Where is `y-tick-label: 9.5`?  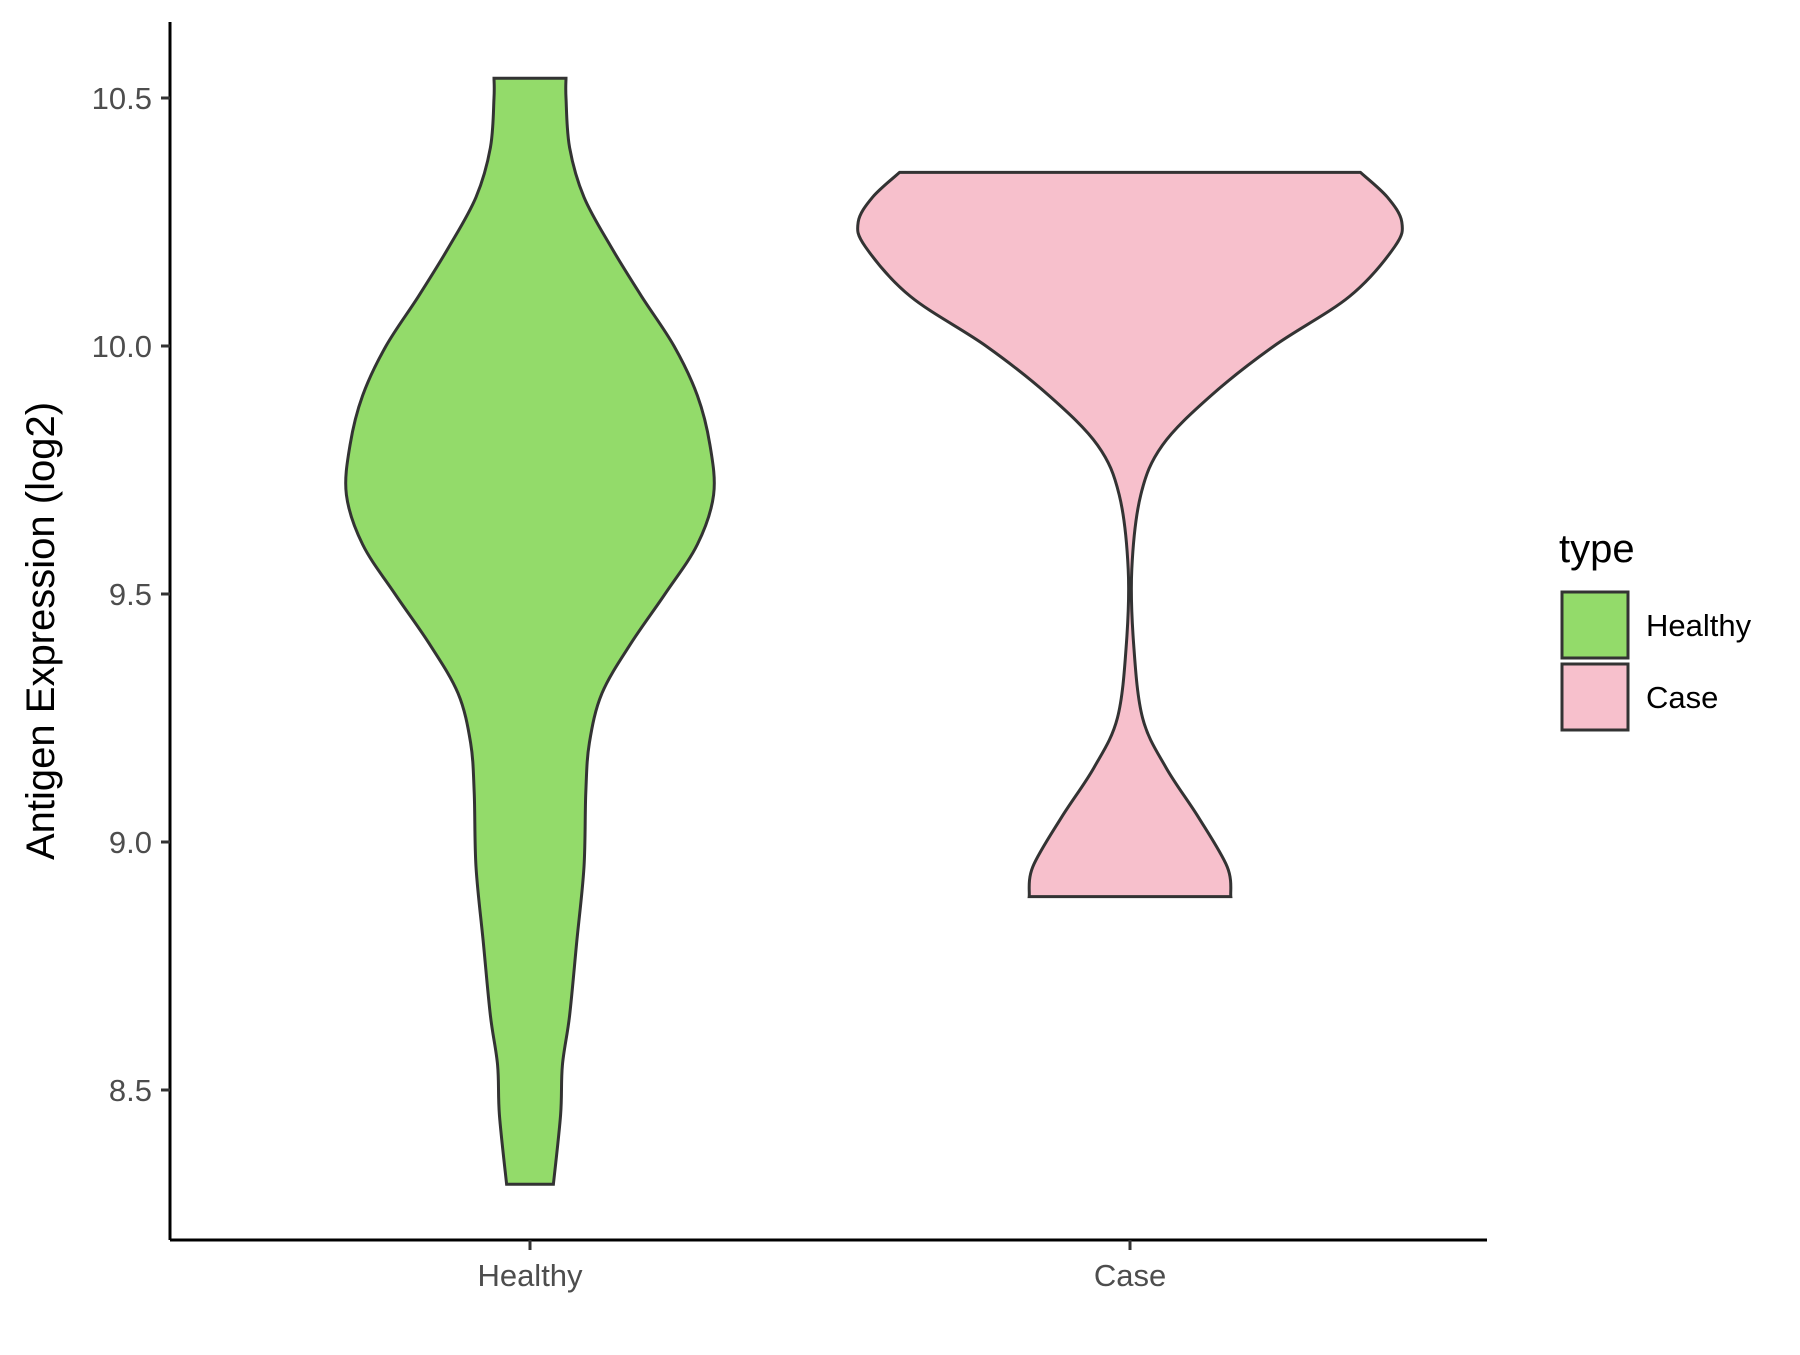
y-tick-label: 9.5 is located at coordinates (130, 594).